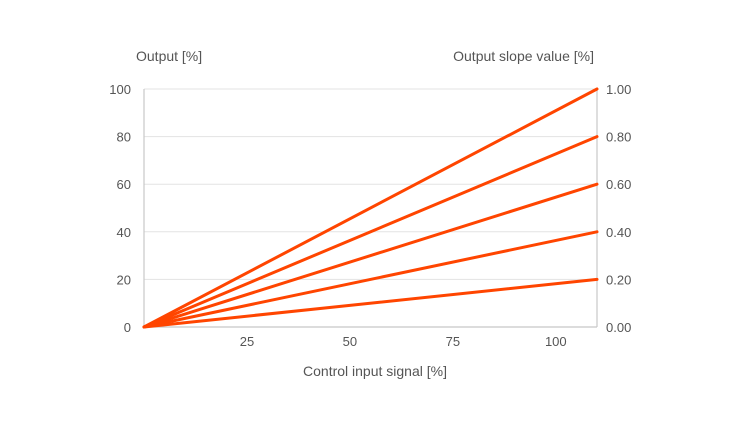  I want to click on y-right-tick-label: 0.80, so click(618, 137).